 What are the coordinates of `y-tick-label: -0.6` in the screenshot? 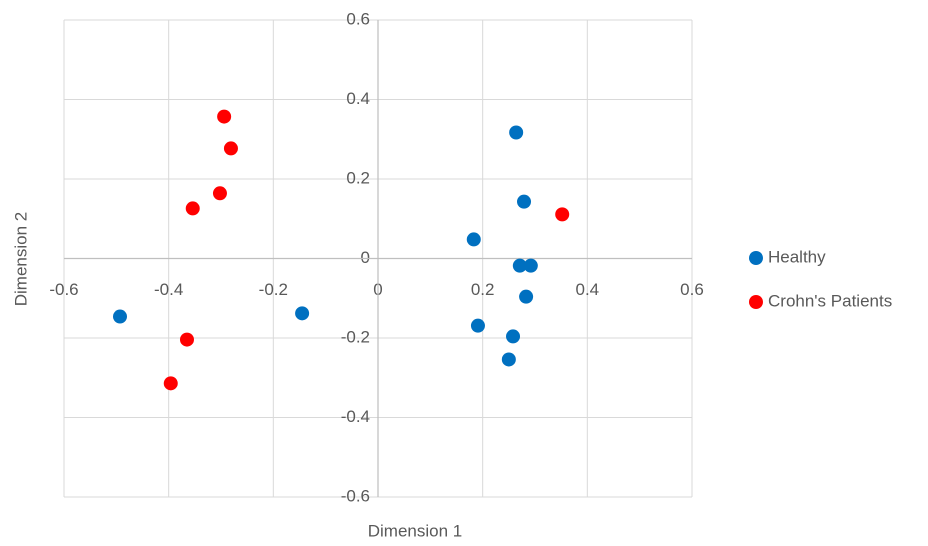 It's located at (355, 495).